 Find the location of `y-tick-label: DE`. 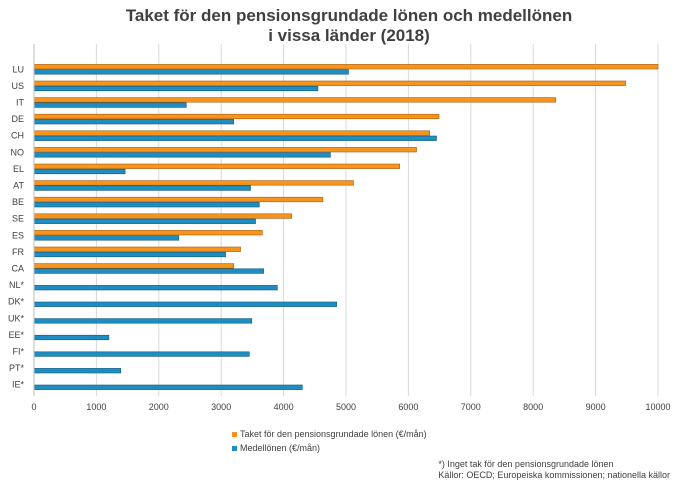

y-tick-label: DE is located at coordinates (17, 119).